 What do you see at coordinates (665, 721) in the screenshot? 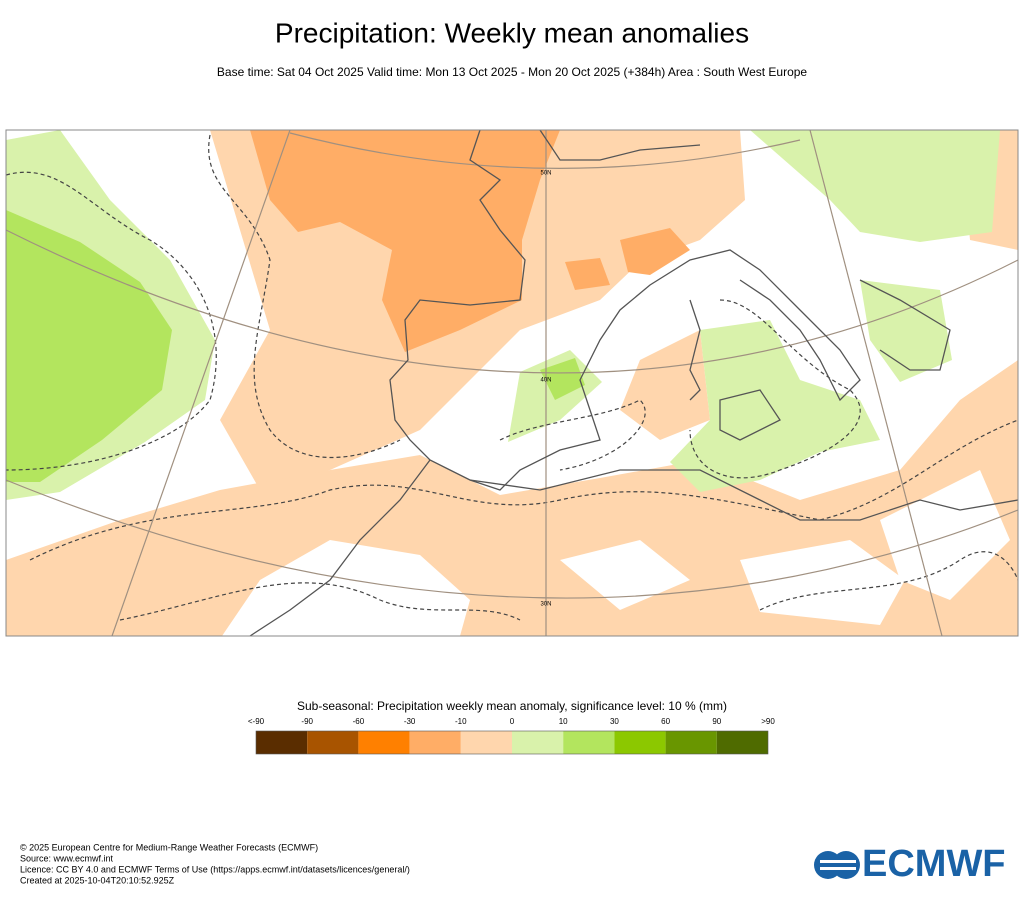
I see `colorbar-label: 60` at bounding box center [665, 721].